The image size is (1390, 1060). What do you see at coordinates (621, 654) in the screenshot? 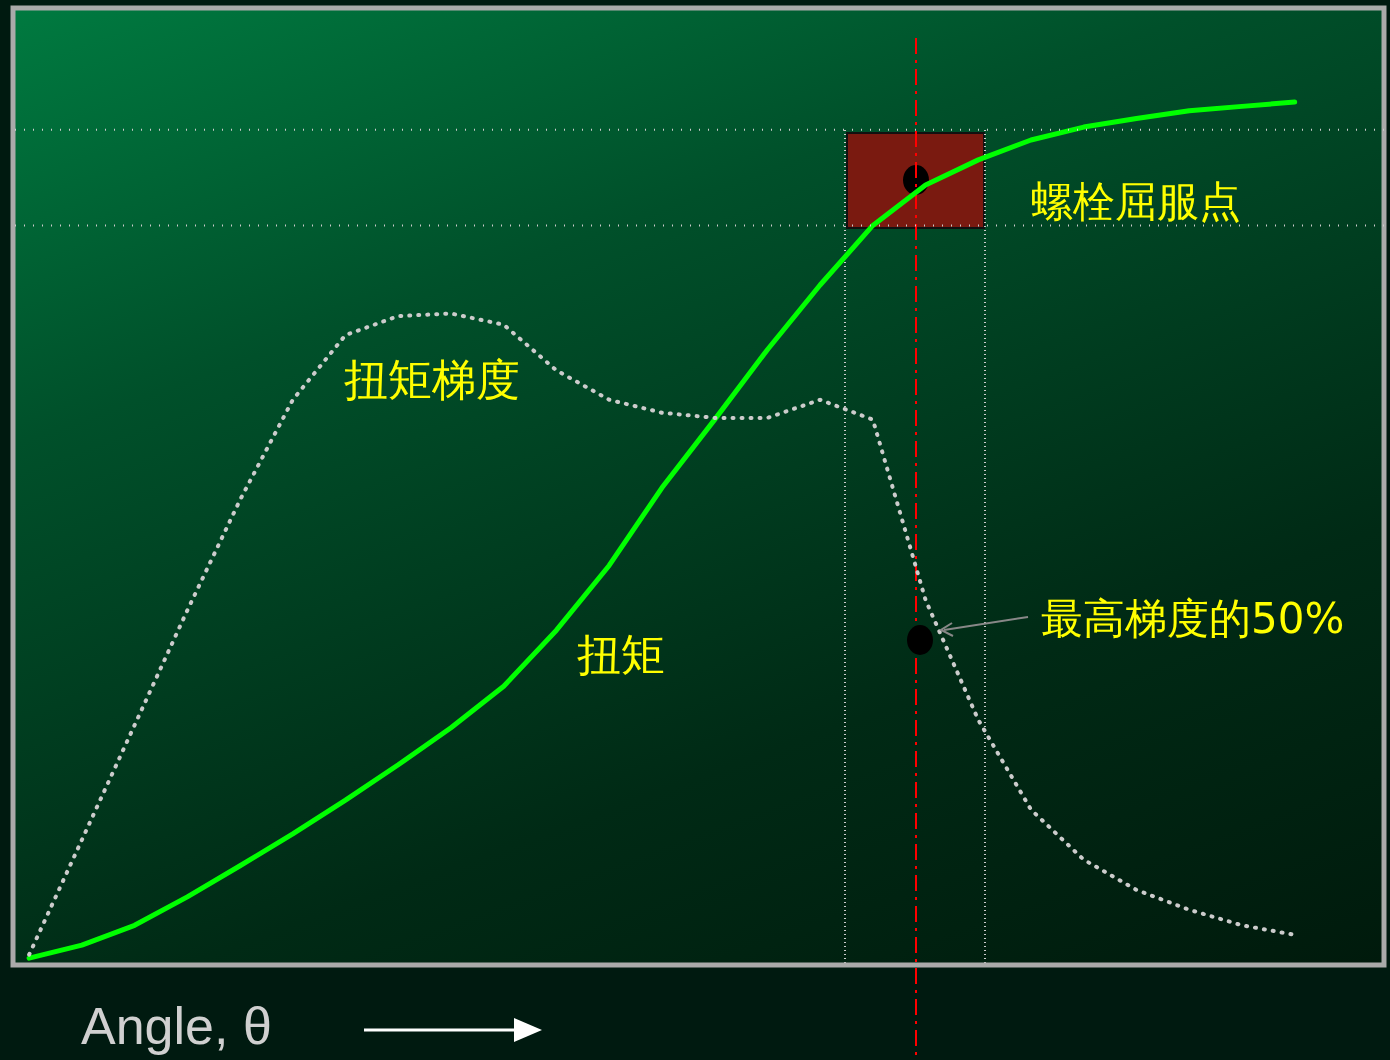
I see `series-label: 扭矩` at bounding box center [621, 654].